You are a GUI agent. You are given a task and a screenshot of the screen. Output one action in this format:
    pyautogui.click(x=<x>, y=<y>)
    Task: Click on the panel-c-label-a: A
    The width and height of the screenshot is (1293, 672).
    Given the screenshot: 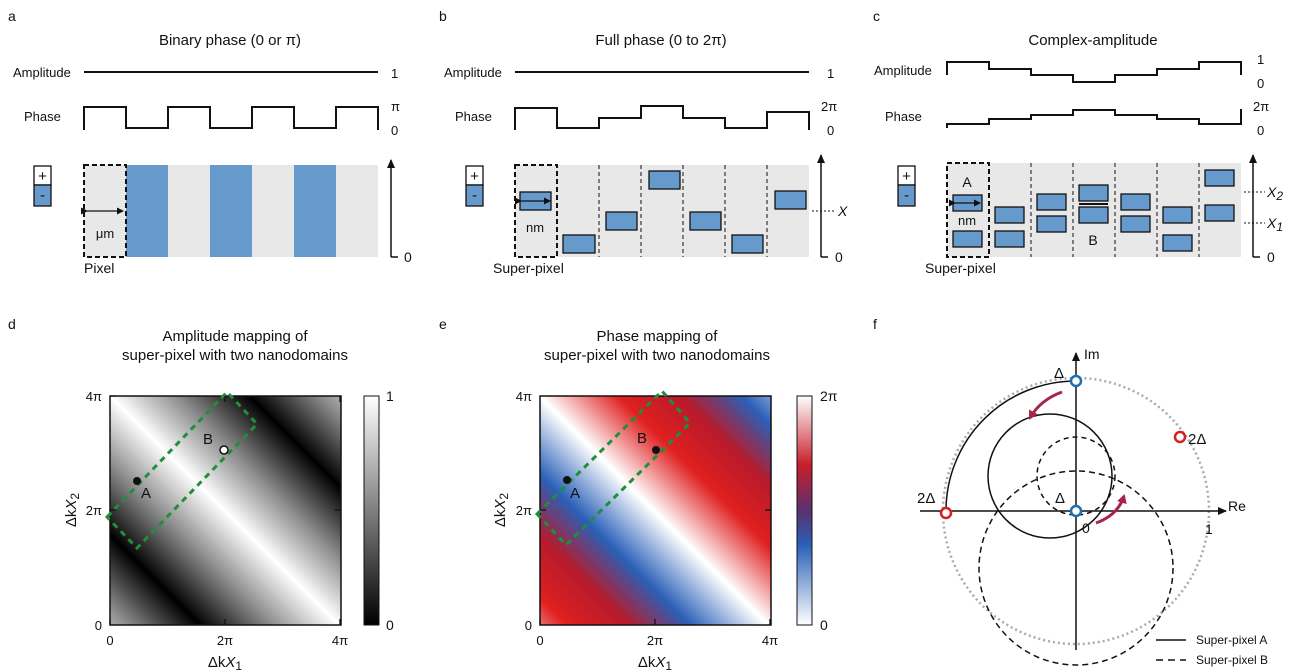 What is the action you would take?
    pyautogui.click(x=967, y=182)
    